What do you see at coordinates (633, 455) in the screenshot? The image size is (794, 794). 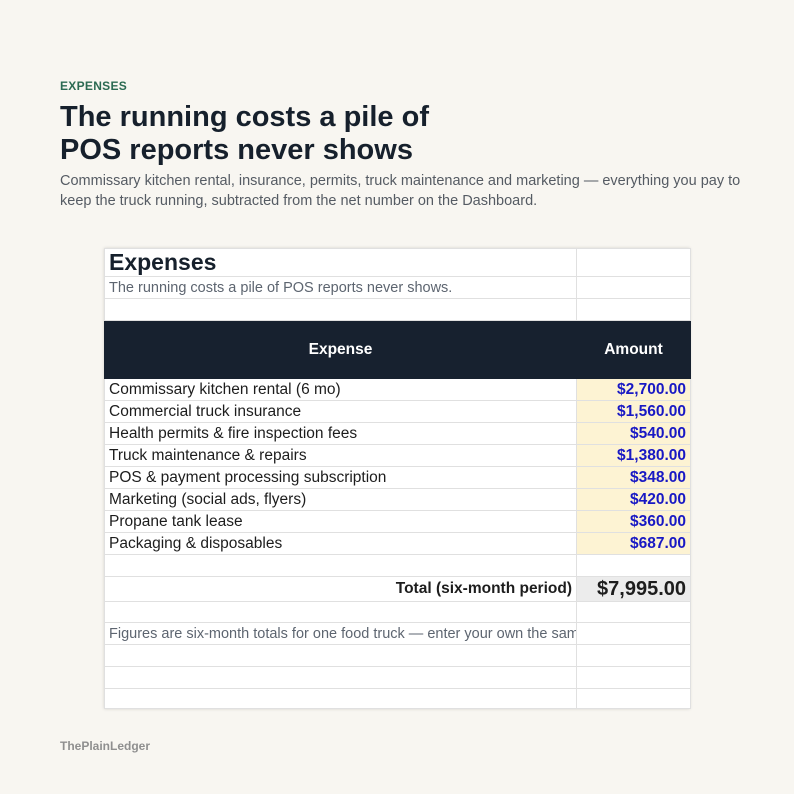 I see `expense-amount: $1,380.00` at bounding box center [633, 455].